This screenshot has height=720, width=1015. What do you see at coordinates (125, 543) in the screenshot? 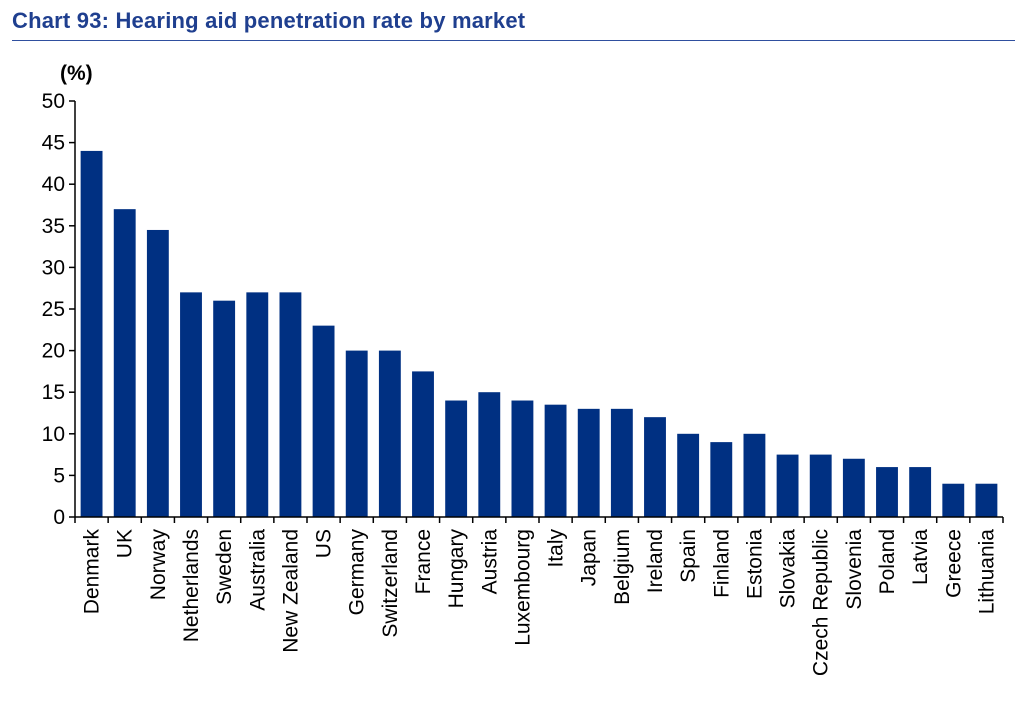
I see `x-tick-label: UK` at bounding box center [125, 543].